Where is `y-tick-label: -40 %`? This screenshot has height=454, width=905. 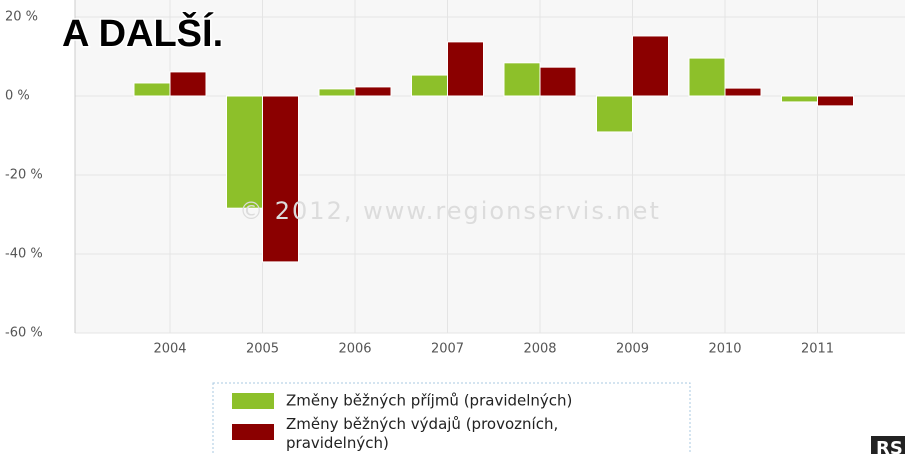
y-tick-label: -40 % is located at coordinates (24, 254).